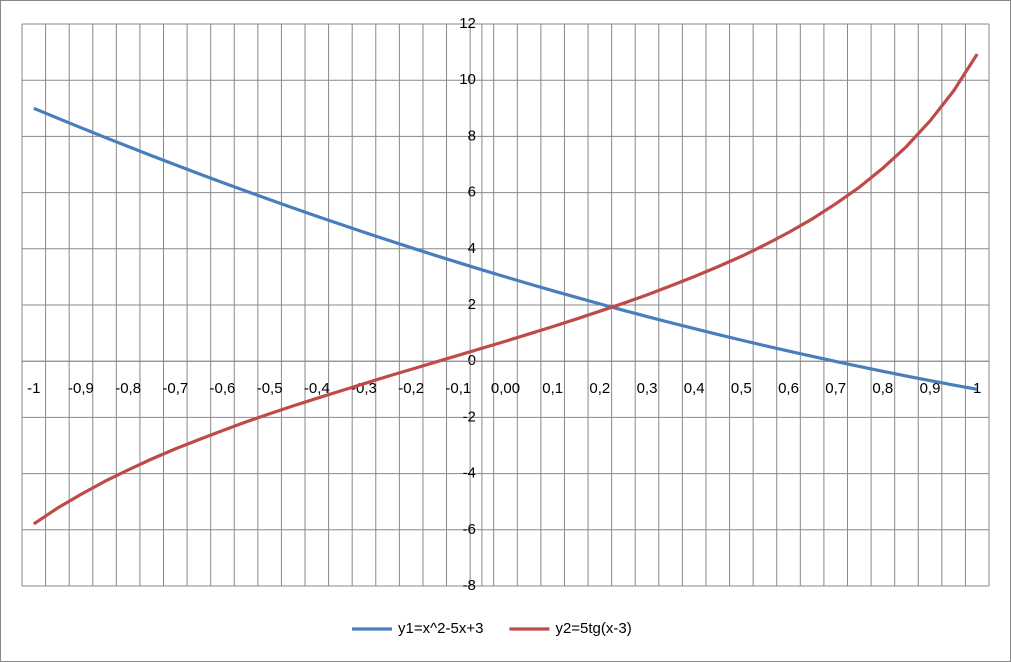 The image size is (1011, 662). Describe the element at coordinates (458, 388) in the screenshot. I see `x-tick-label: -0,1` at that location.